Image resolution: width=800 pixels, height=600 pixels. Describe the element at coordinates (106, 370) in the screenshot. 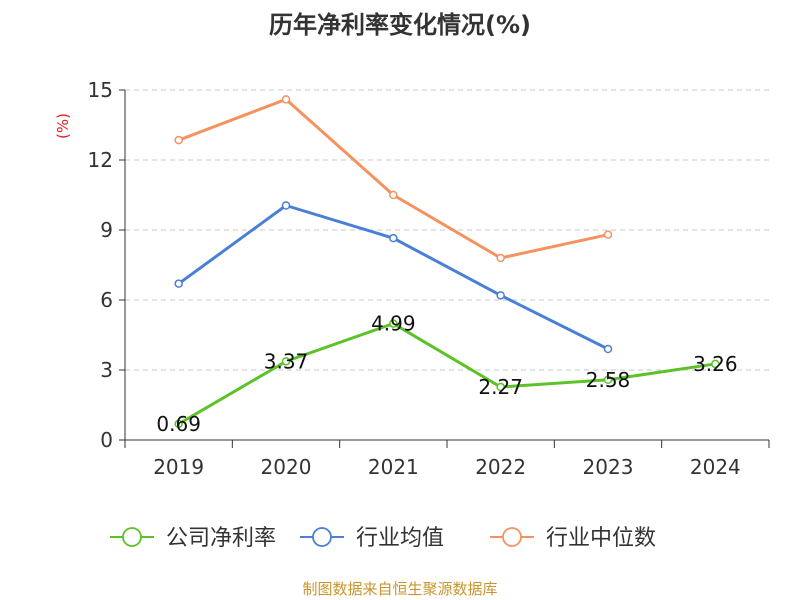

I see `y-tick-label-3: 3` at that location.